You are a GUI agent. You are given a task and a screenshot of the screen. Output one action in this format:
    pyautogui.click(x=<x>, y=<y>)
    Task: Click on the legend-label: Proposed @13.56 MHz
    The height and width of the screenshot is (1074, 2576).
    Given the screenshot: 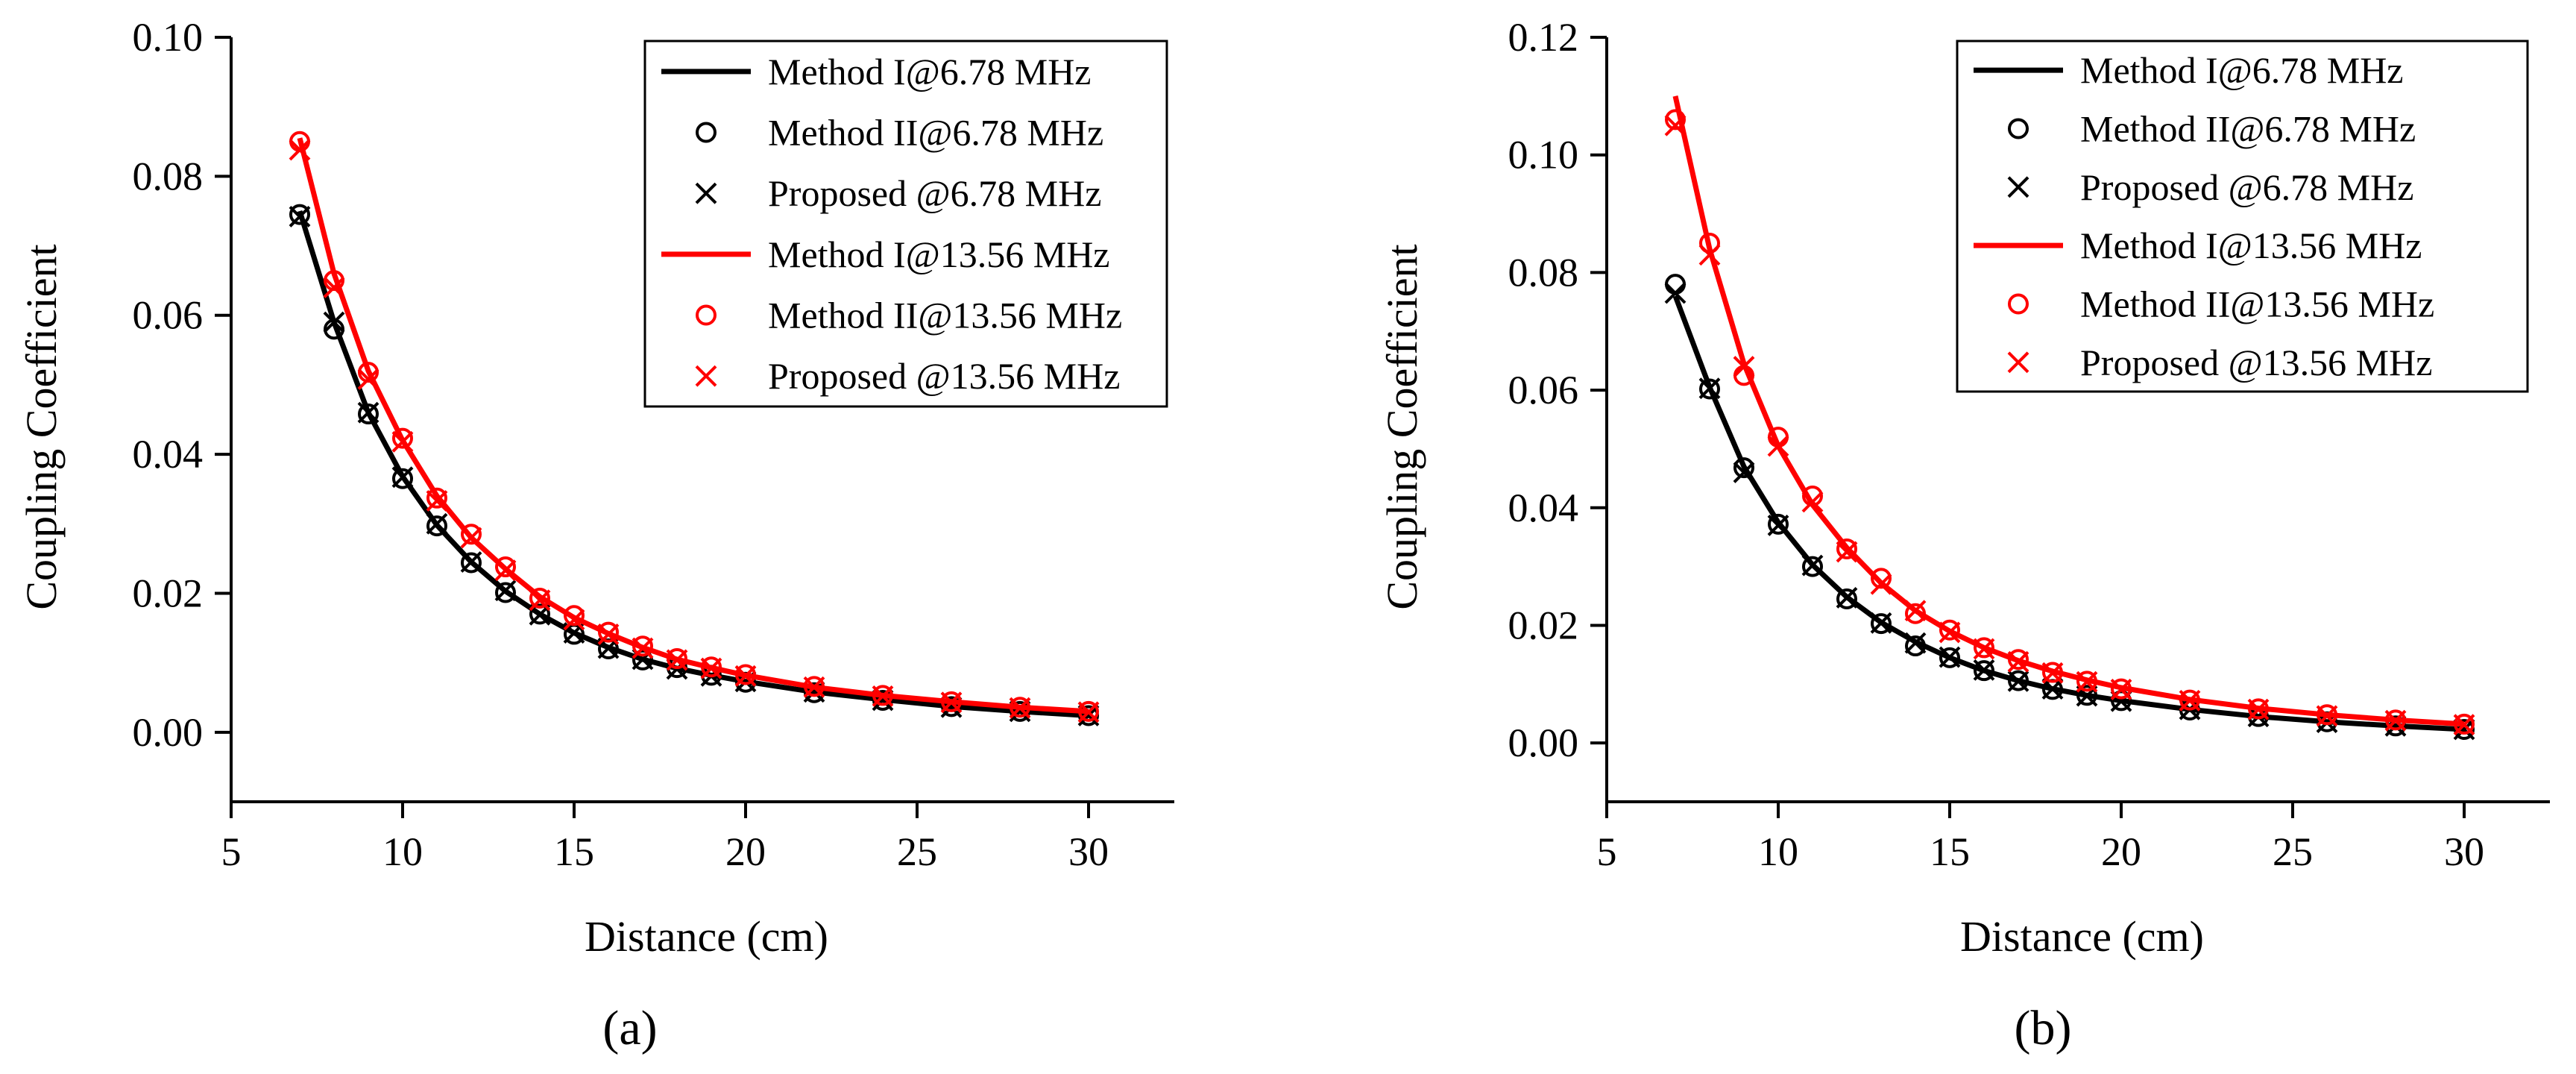 What is the action you would take?
    pyautogui.click(x=944, y=376)
    